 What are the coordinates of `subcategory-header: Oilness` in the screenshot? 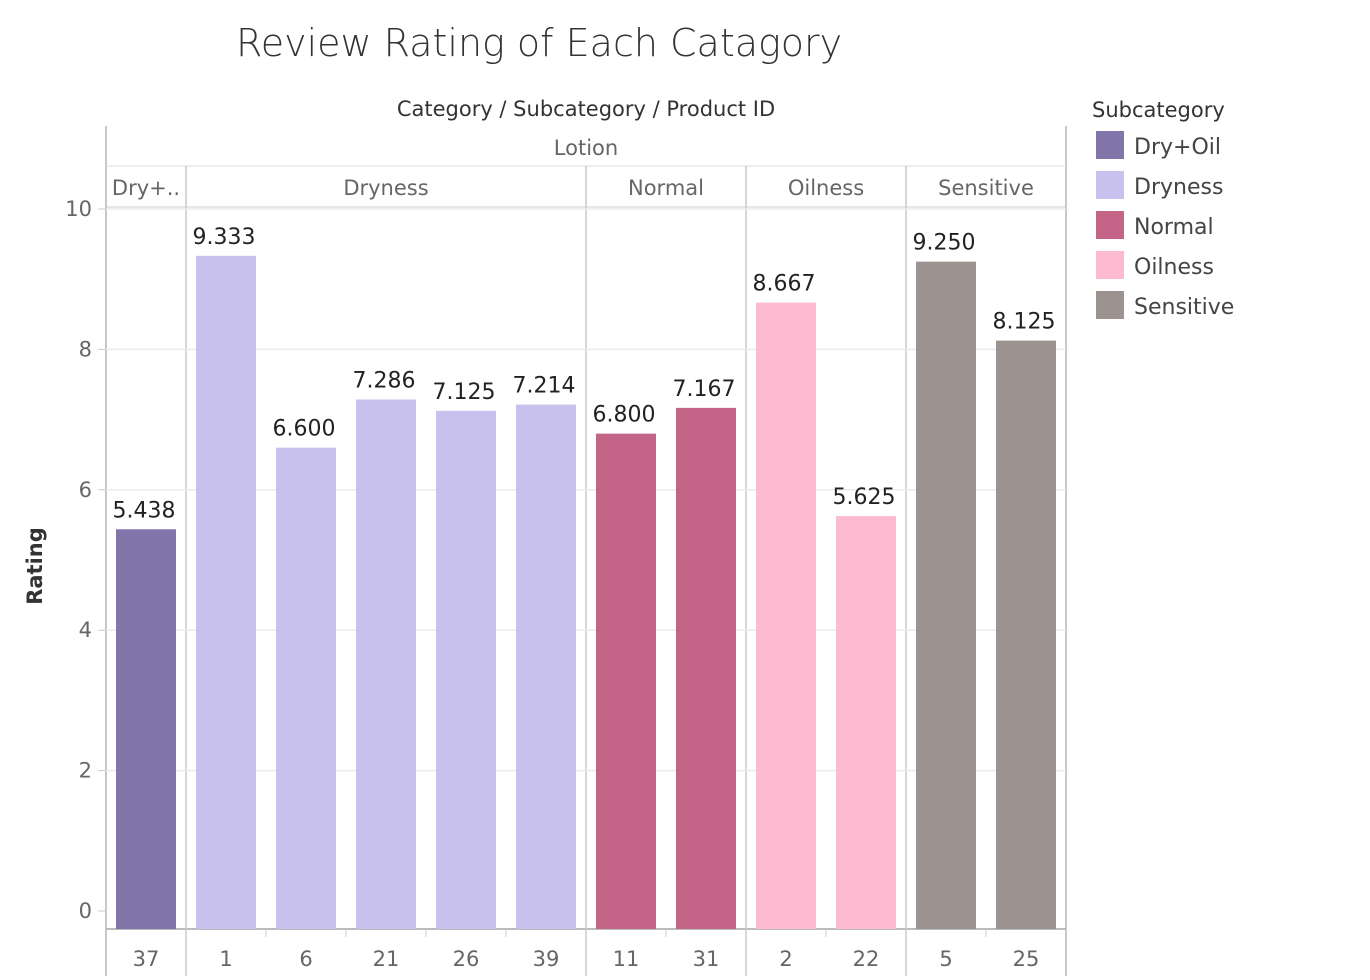 It's located at (826, 188).